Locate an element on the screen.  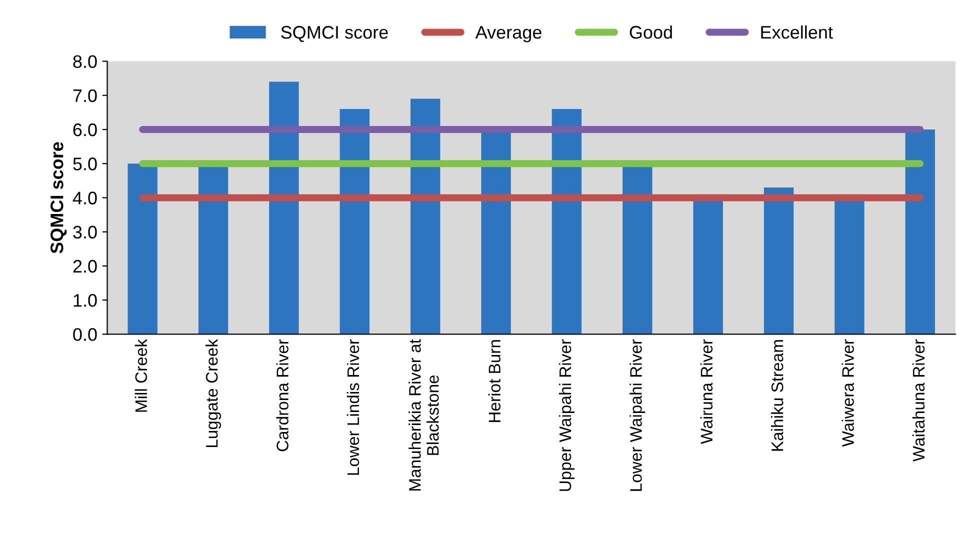
y-tick-label: 1.0 is located at coordinates (85, 300).